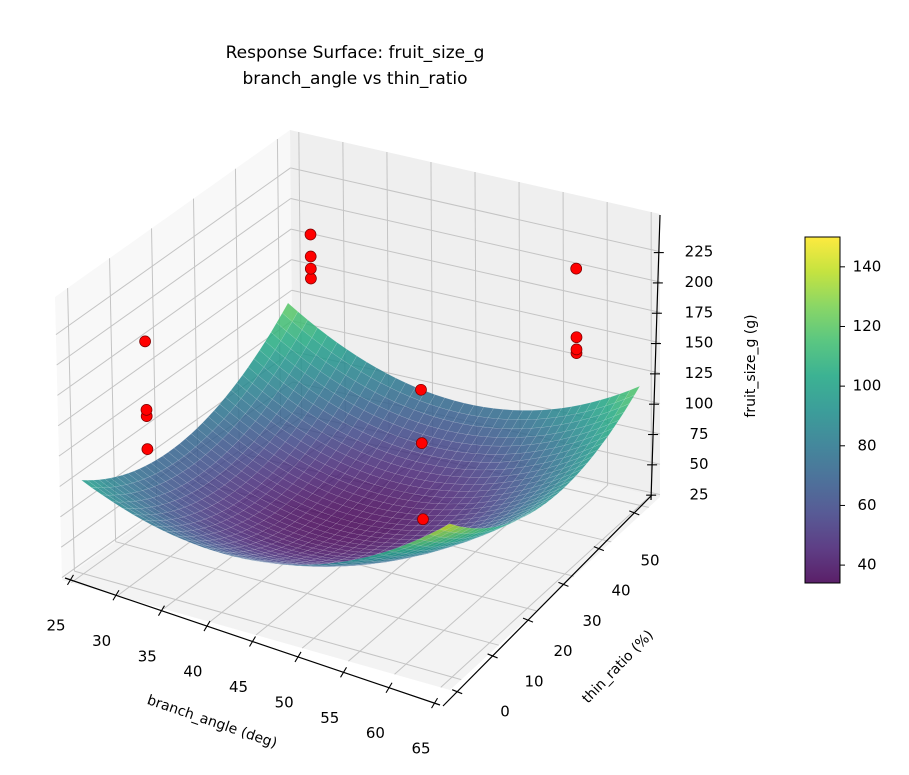 The height and width of the screenshot is (775, 909). Describe the element at coordinates (562, 651) in the screenshot. I see `y-axis-tick-label: 20` at that location.